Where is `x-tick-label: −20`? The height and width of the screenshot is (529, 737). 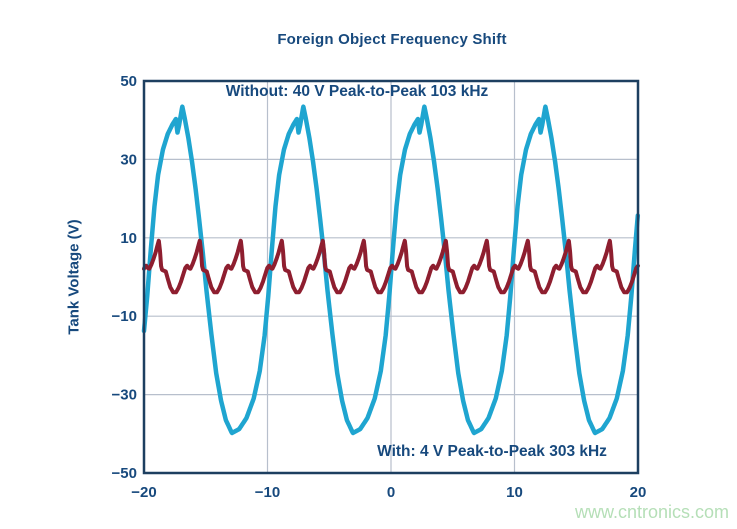 x-tick-label: −20 is located at coordinates (143, 492).